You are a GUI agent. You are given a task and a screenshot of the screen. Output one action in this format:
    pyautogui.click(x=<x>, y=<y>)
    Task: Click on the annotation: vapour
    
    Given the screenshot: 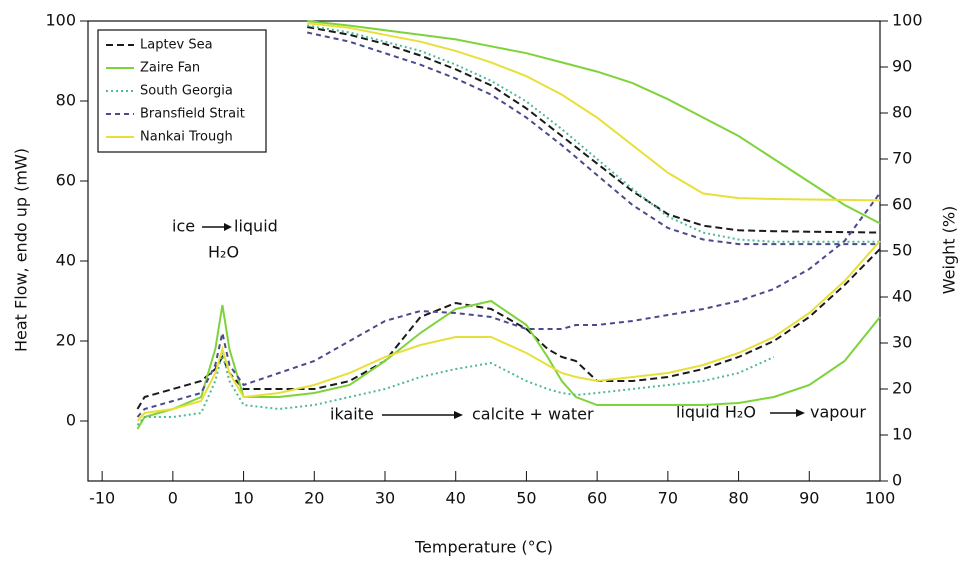 What is the action you would take?
    pyautogui.click(x=838, y=412)
    